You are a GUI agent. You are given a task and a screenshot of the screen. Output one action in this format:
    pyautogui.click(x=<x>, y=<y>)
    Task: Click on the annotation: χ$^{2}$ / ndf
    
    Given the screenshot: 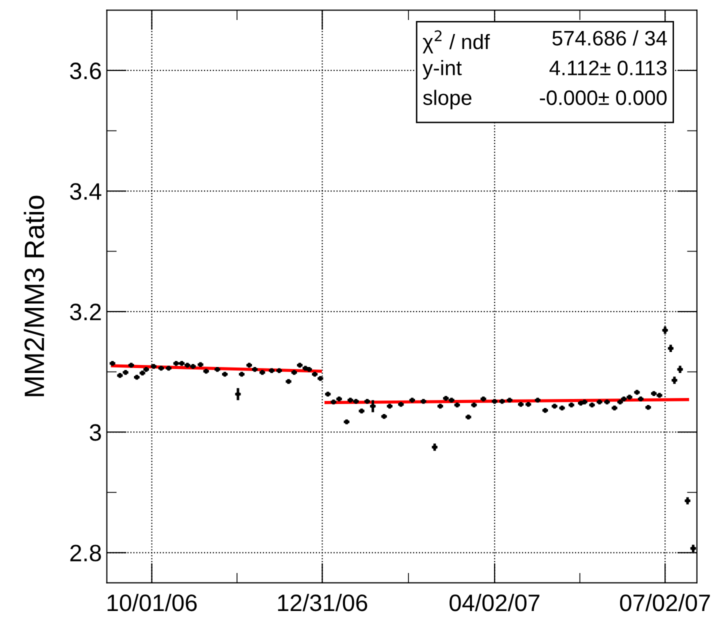 What is the action you would take?
    pyautogui.click(x=456, y=42)
    